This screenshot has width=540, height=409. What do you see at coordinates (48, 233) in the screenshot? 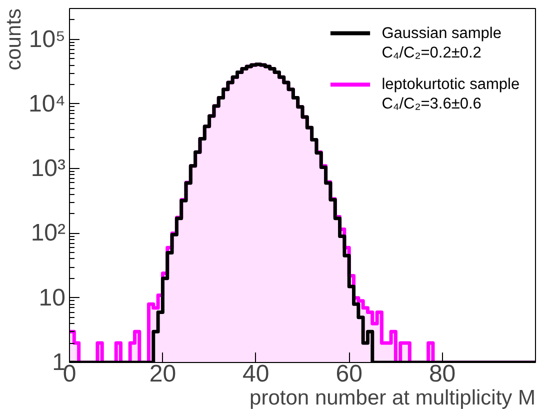
I see `y-tick-label: 10²` at bounding box center [48, 233].